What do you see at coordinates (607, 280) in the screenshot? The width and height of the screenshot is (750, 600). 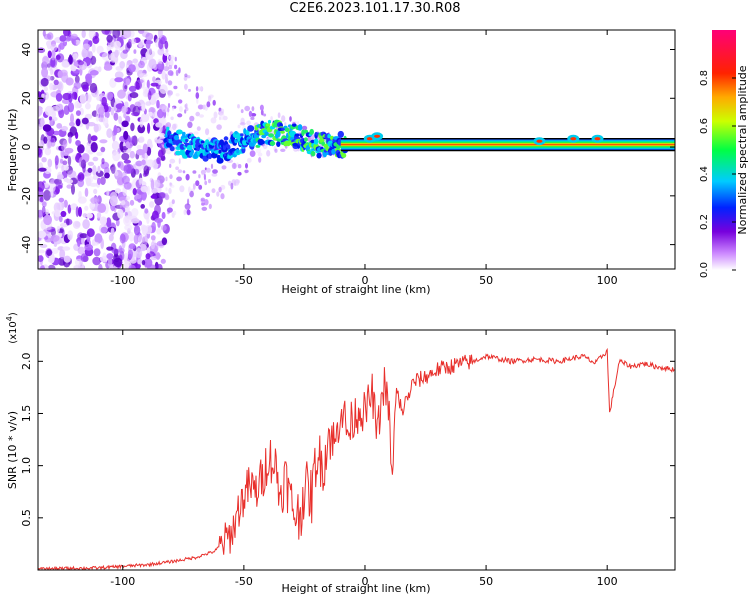 I see `spectrogram-x-tick-label: 100` at bounding box center [607, 280].